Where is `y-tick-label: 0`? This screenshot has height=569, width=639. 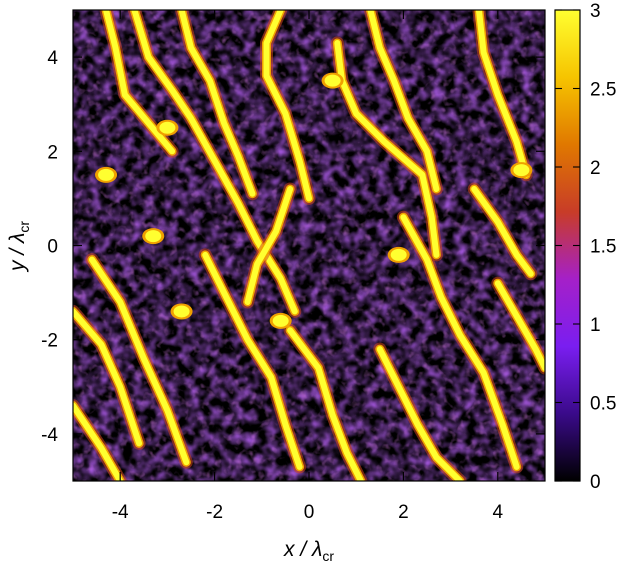 y-tick-label: 0 is located at coordinates (52, 247).